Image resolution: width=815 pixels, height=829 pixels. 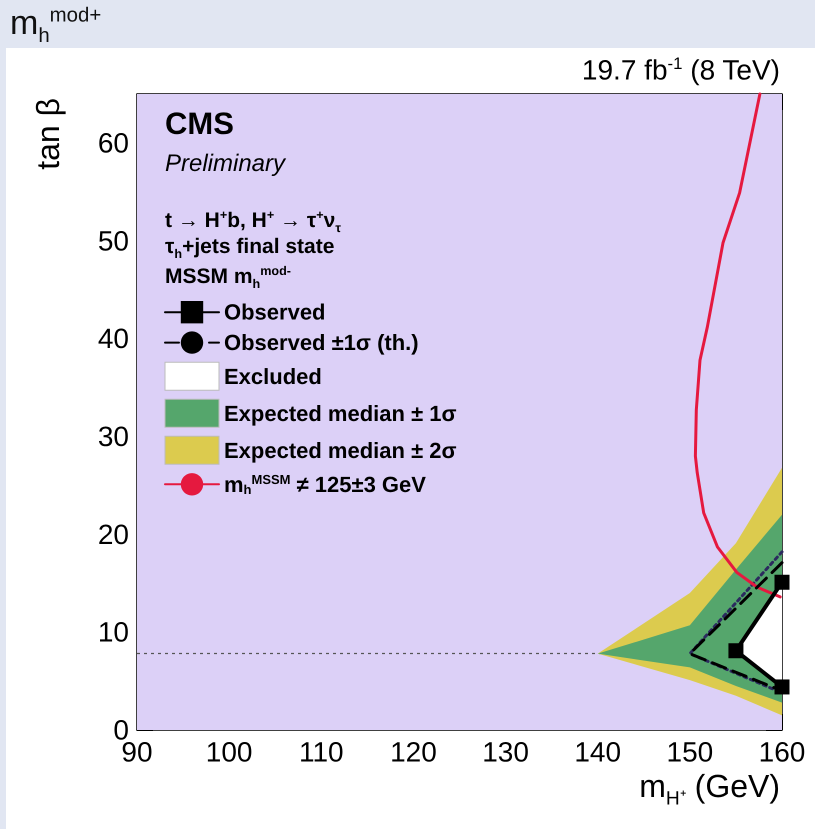 What do you see at coordinates (249, 248) in the screenshot?
I see `annotation: τ$_{h}$+jets final state` at bounding box center [249, 248].